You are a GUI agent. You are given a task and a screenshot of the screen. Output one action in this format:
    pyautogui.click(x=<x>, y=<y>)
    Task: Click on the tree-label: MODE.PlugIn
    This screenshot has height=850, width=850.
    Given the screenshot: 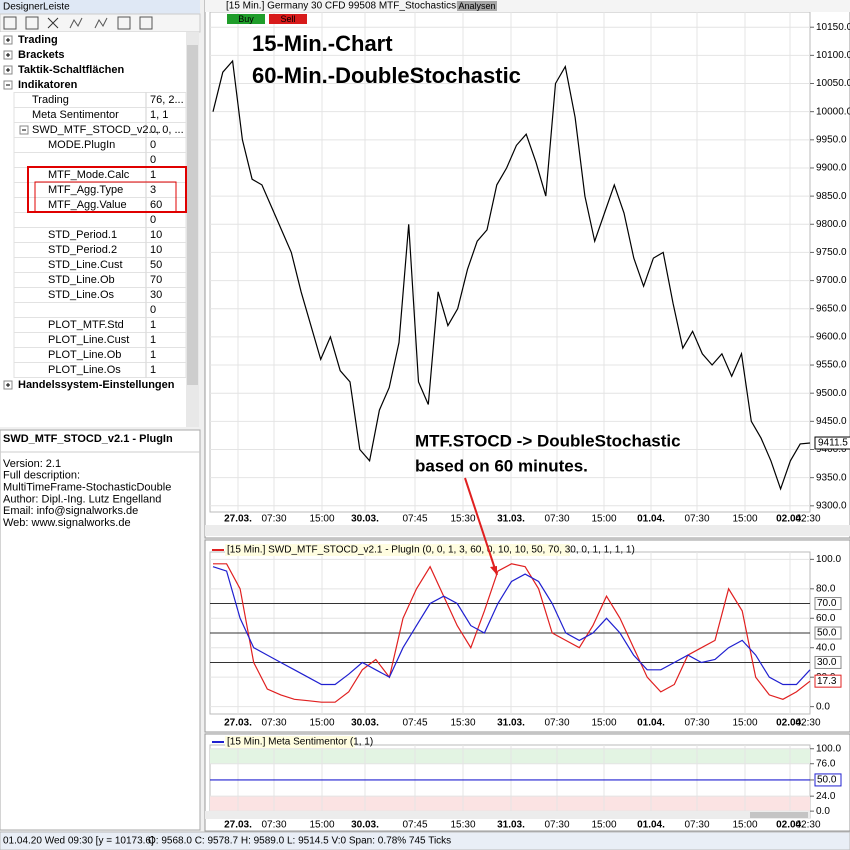 What is the action you would take?
    pyautogui.click(x=81, y=145)
    